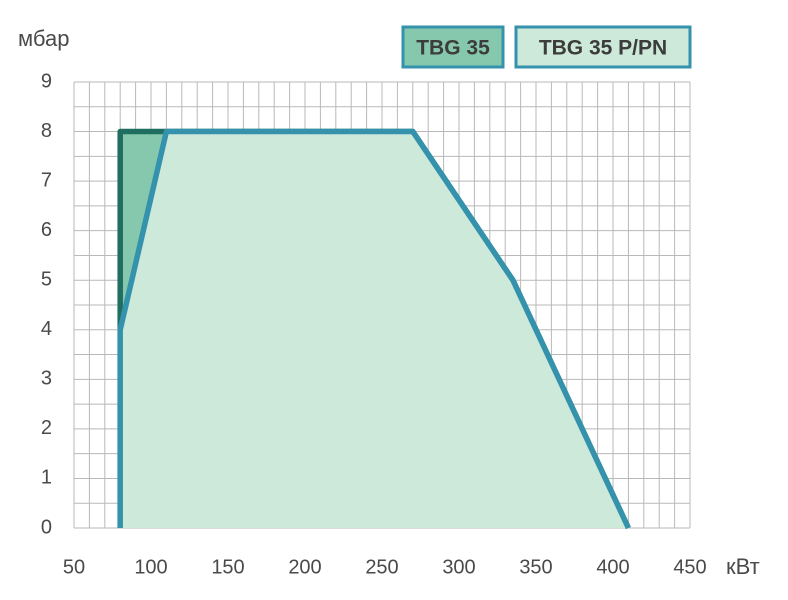 The image size is (788, 600). Describe the element at coordinates (304, 567) in the screenshot. I see `x-tick-label: 200` at that location.